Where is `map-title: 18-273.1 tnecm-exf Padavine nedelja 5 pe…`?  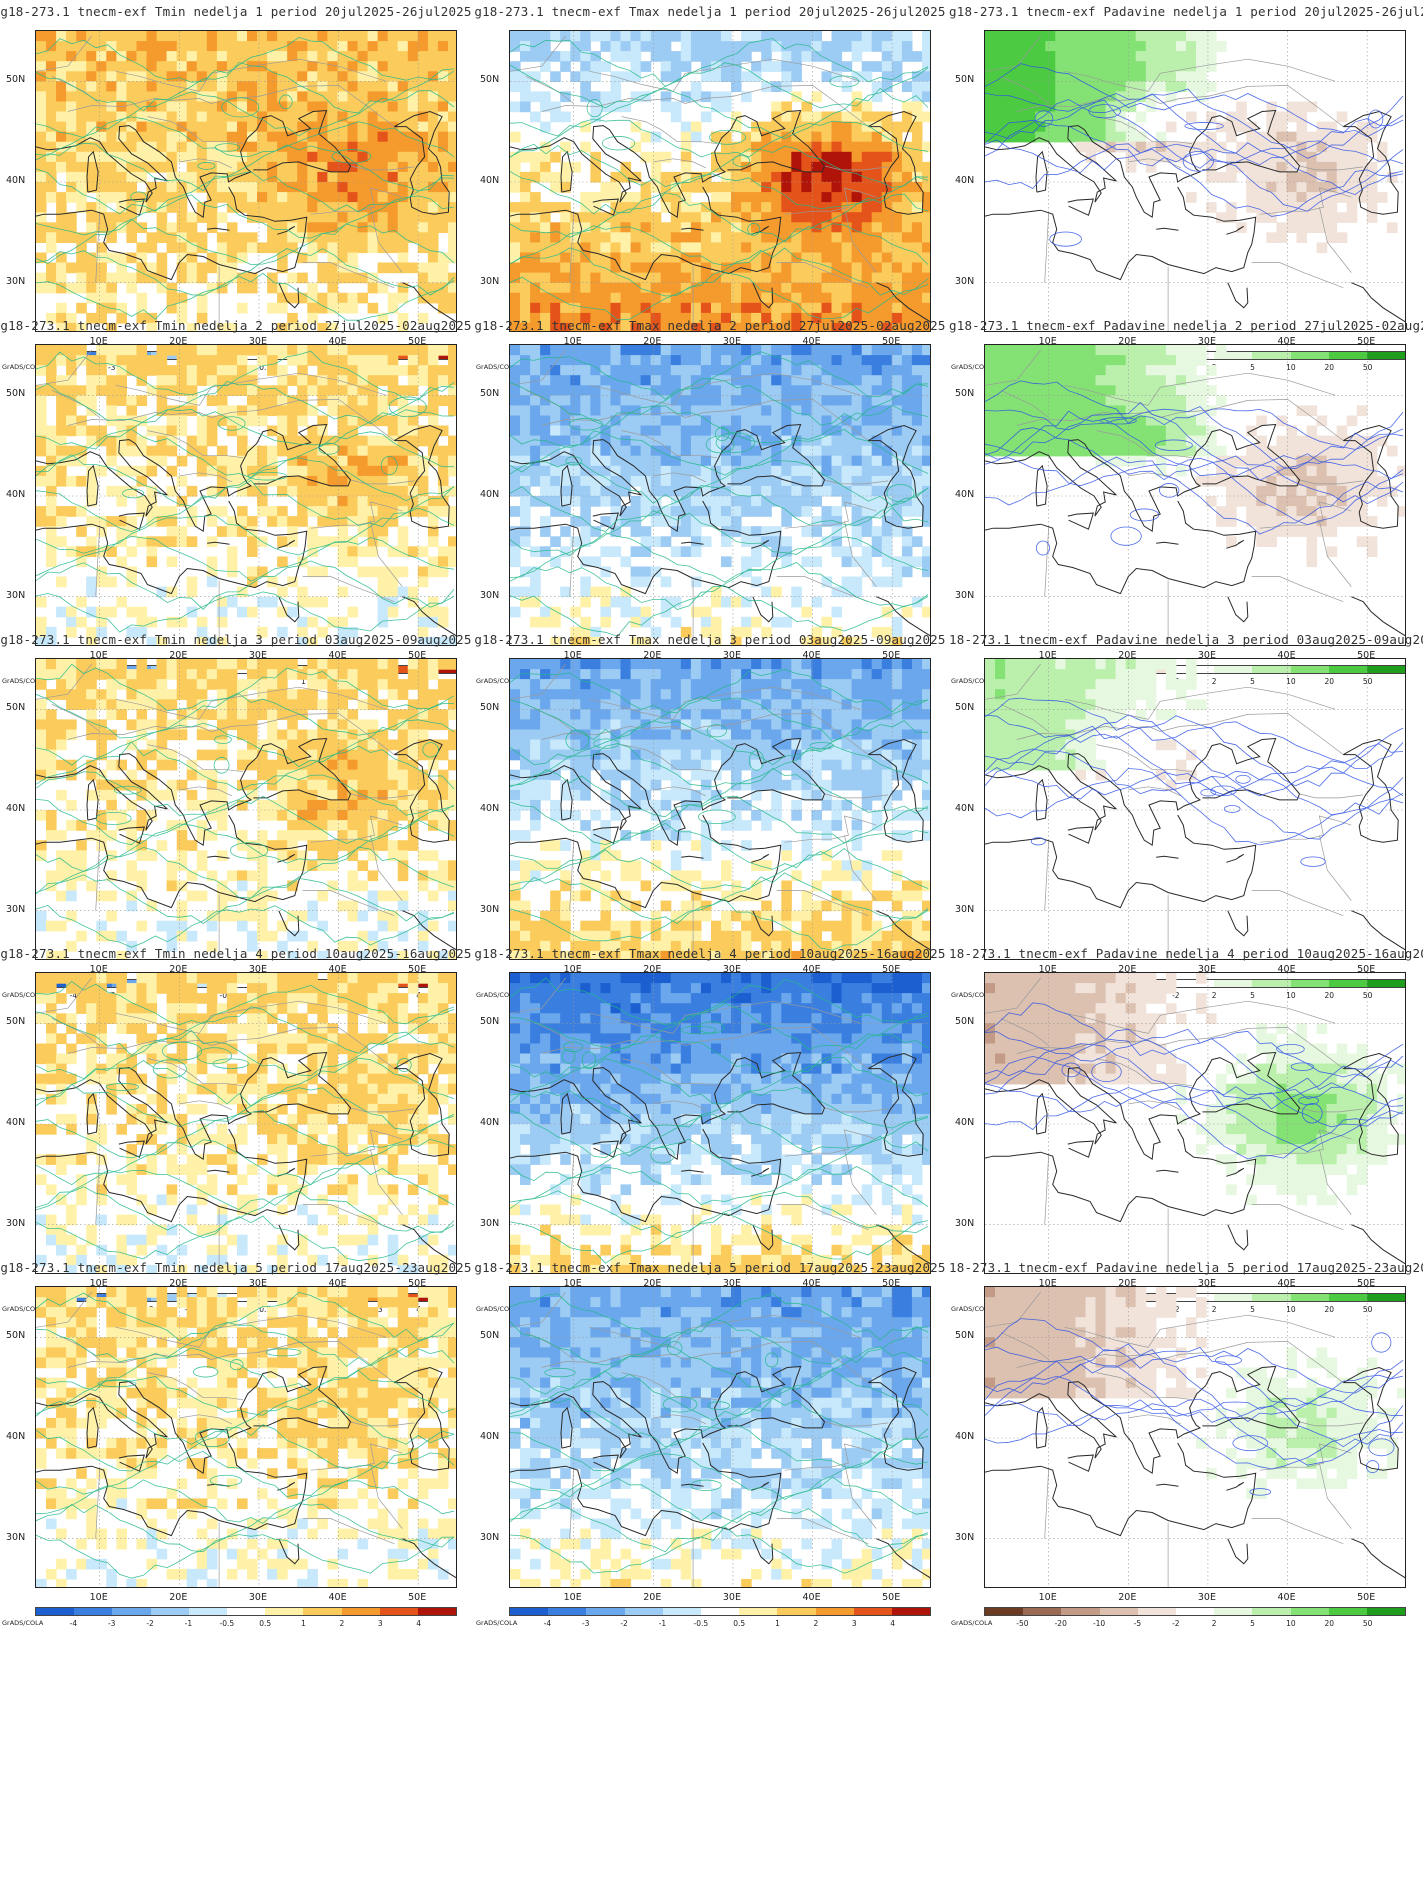 map-title: 18-273.1 tnecm-exf Padavine nedelja 5 pe… is located at coordinates (1186, 1267).